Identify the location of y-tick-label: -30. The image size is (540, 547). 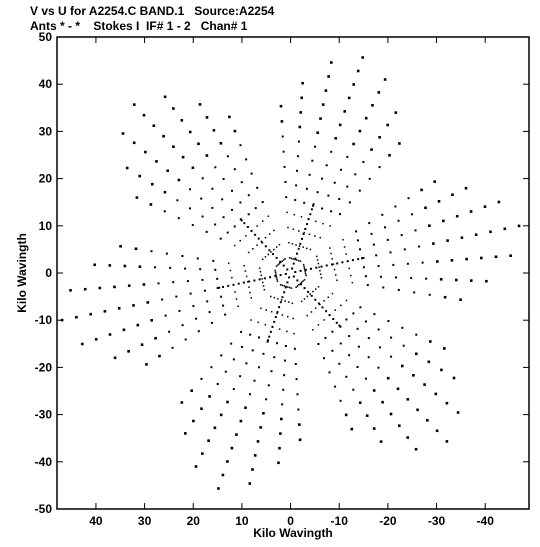
(44, 415).